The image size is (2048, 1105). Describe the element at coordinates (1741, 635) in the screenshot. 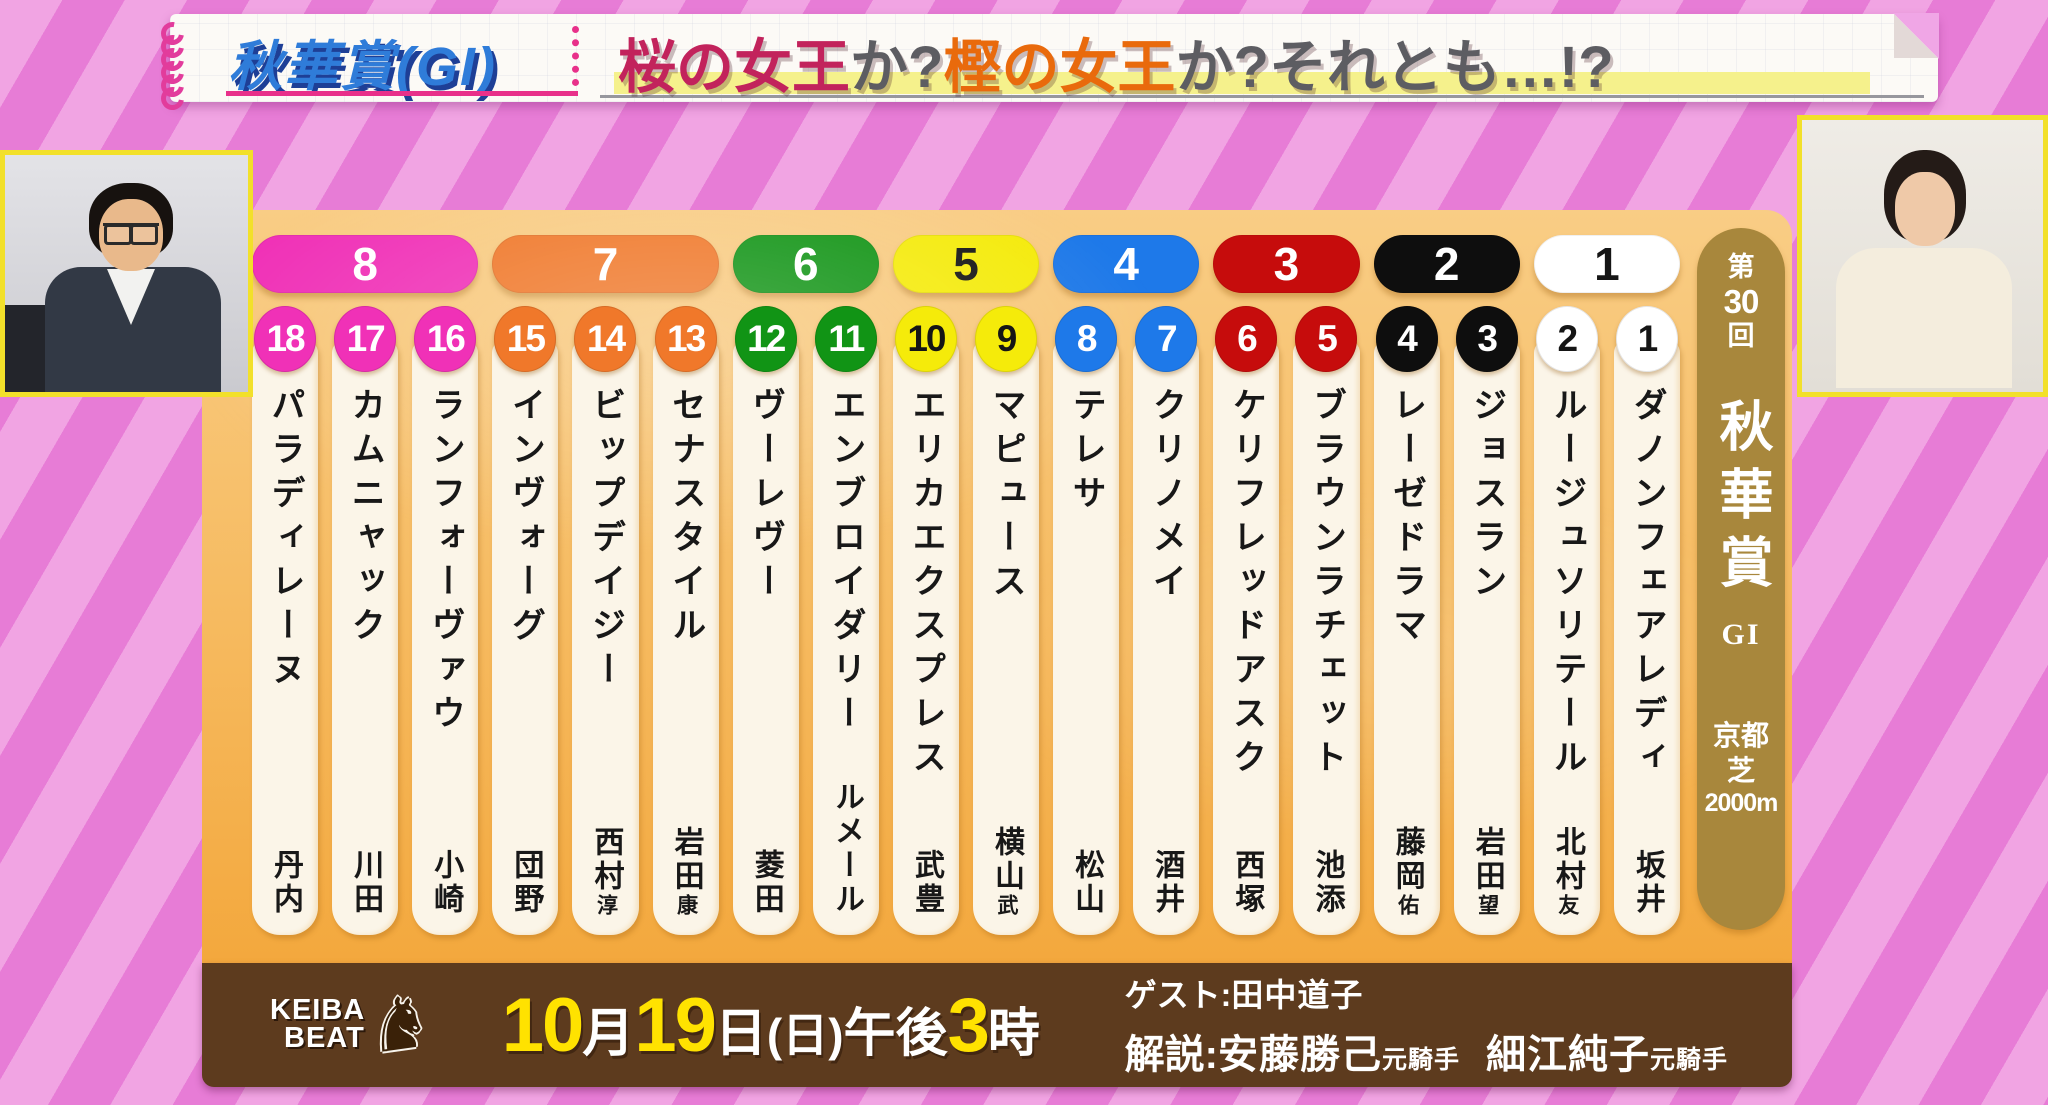

I see `race-grade: GI` at that location.